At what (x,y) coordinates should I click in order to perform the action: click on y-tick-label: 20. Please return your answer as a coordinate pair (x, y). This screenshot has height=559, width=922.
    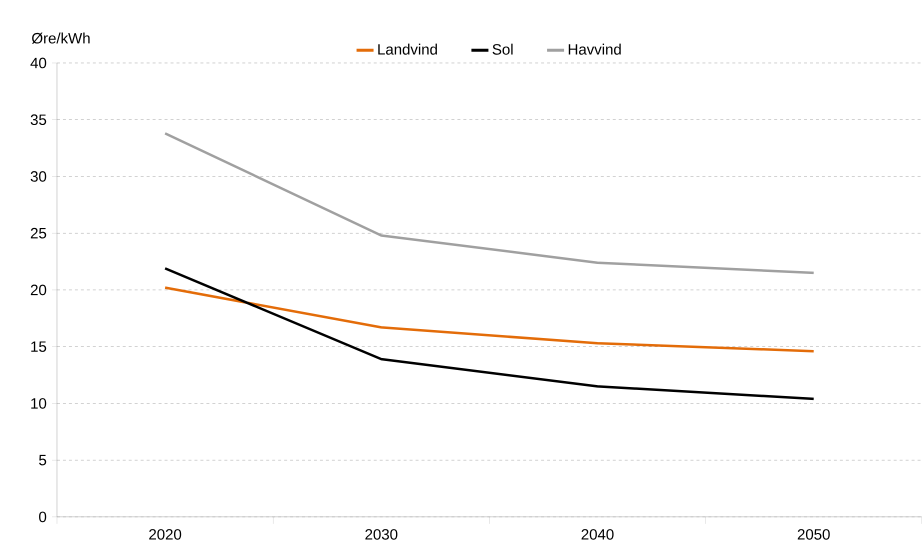
    Looking at the image, I should click on (38, 290).